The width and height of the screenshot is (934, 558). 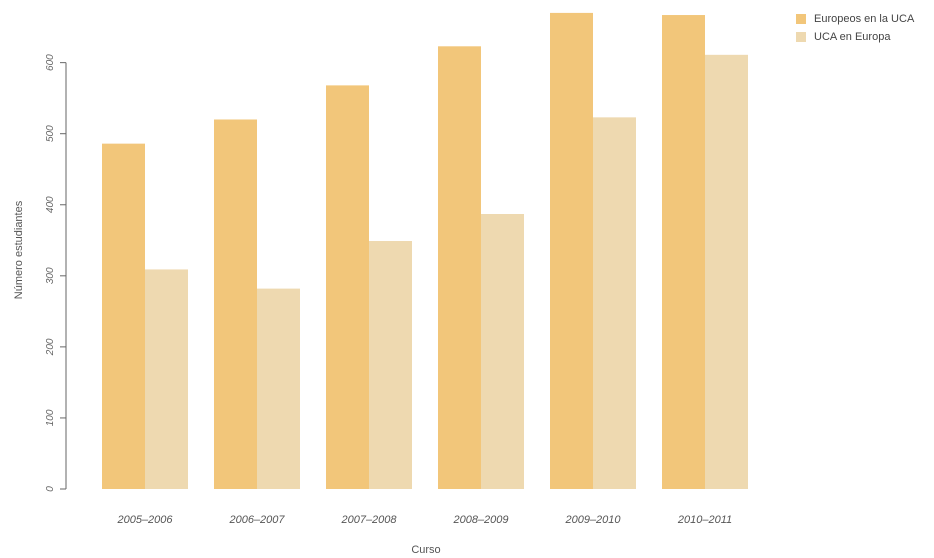 I want to click on y-axis: 0 100 200 300 400 500 600, so click(x=56, y=273).